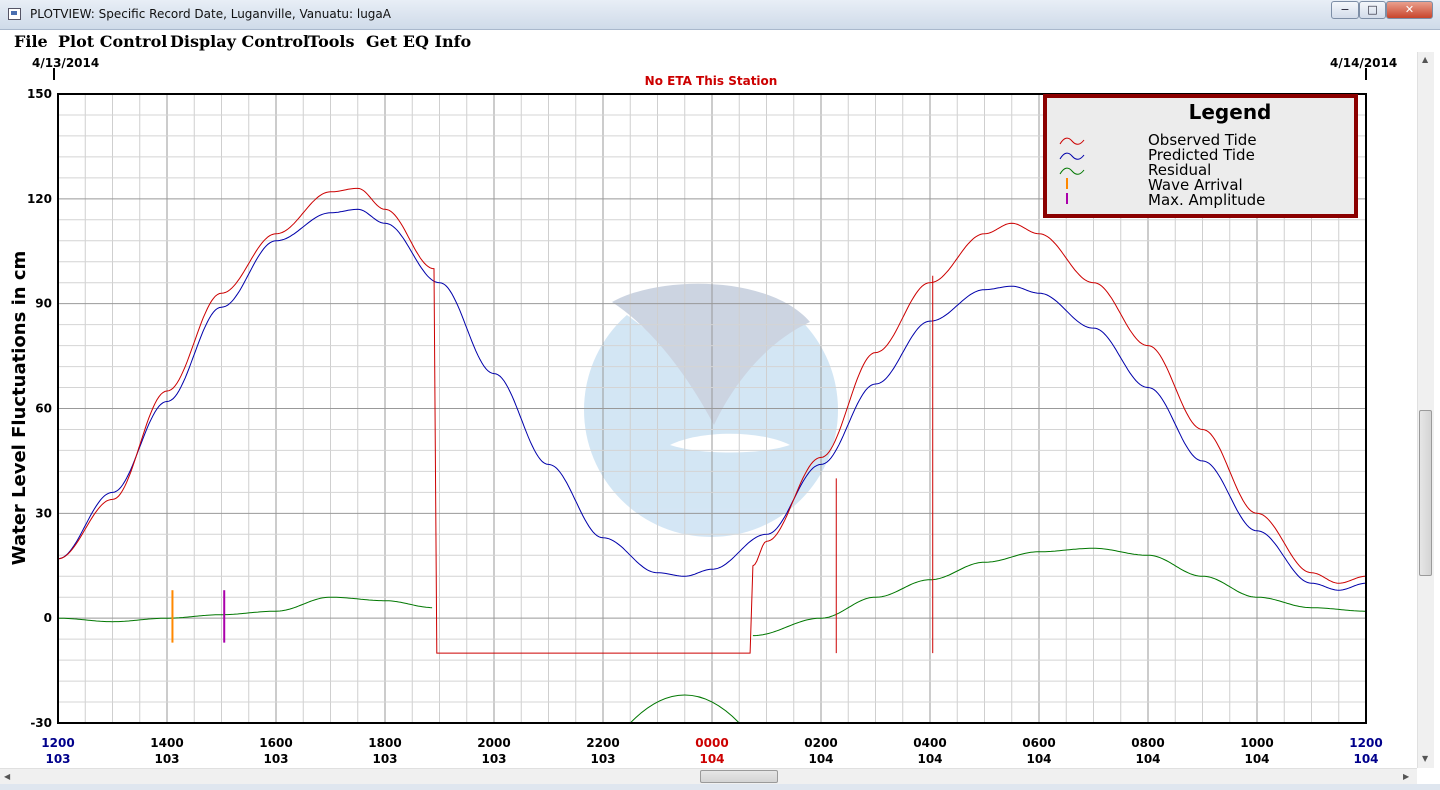 The image size is (1440, 790). Describe the element at coordinates (711, 743) in the screenshot. I see `x-tick-time-label: 0000` at that location.